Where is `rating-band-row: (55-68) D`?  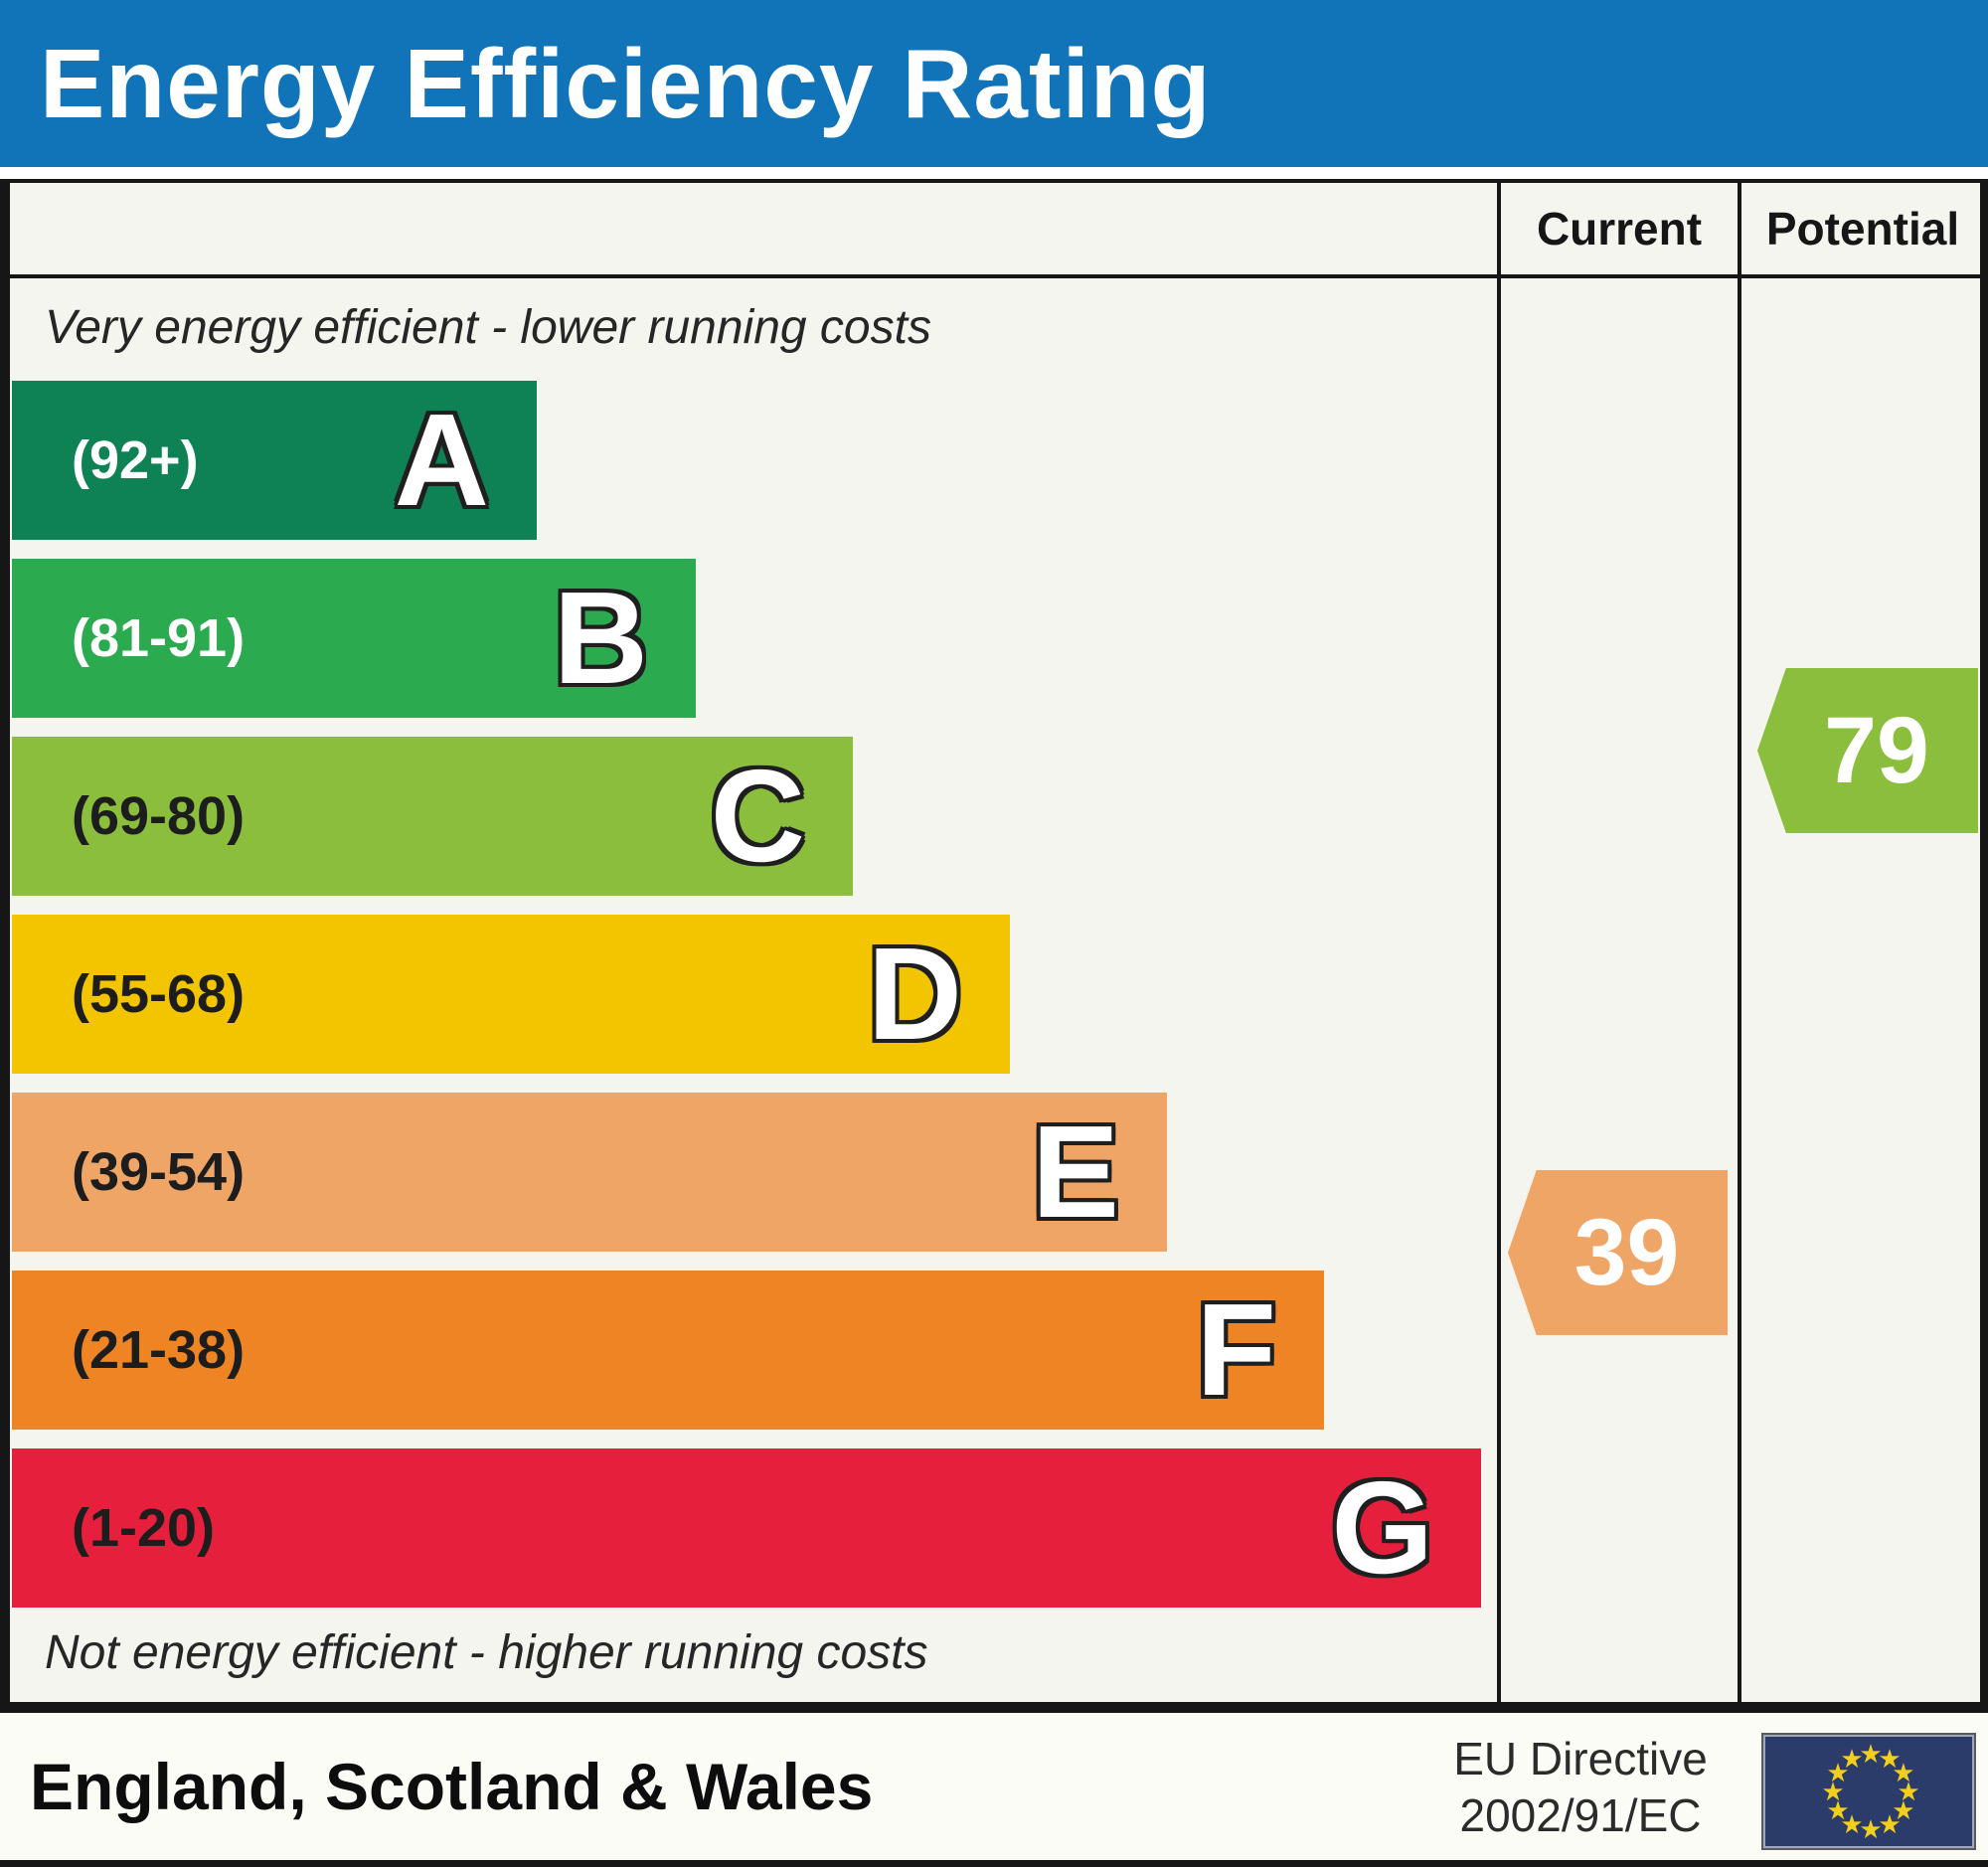
rating-band-row: (55-68) D is located at coordinates (511, 994).